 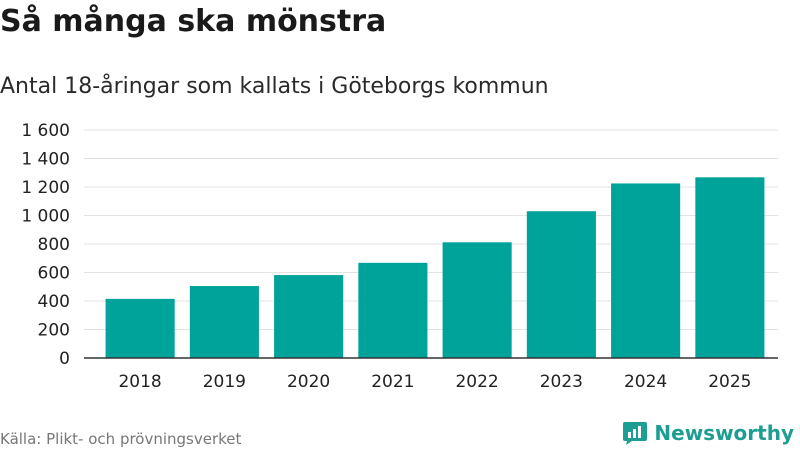 I want to click on y-tick-label: 0, so click(x=64, y=359).